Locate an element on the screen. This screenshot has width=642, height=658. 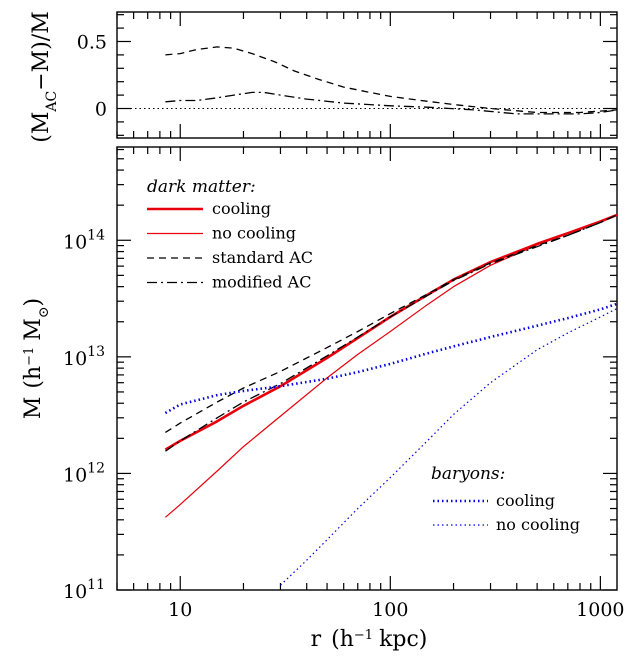
legend-label-dm_nocooling: no cooling is located at coordinates (254, 233).